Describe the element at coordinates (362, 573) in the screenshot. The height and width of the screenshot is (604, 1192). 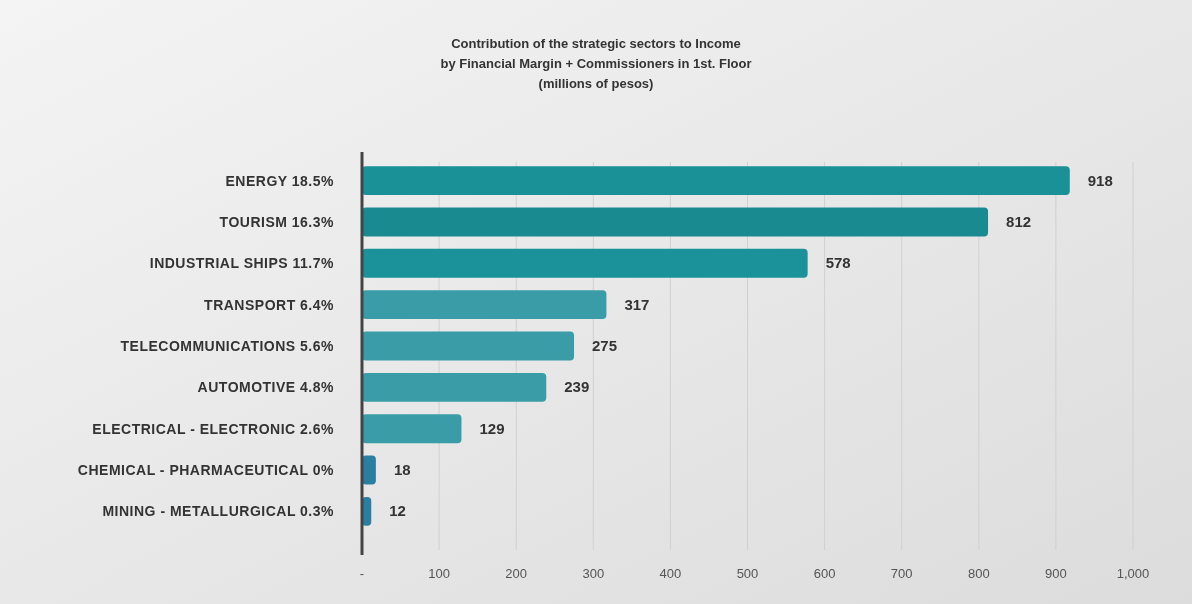
I see `x-tick-label: -` at that location.